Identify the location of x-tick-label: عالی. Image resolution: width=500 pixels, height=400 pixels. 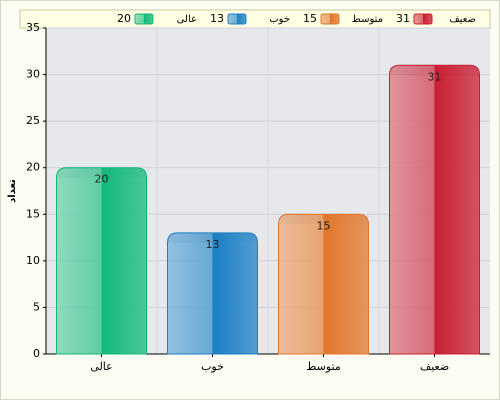
(101, 366).